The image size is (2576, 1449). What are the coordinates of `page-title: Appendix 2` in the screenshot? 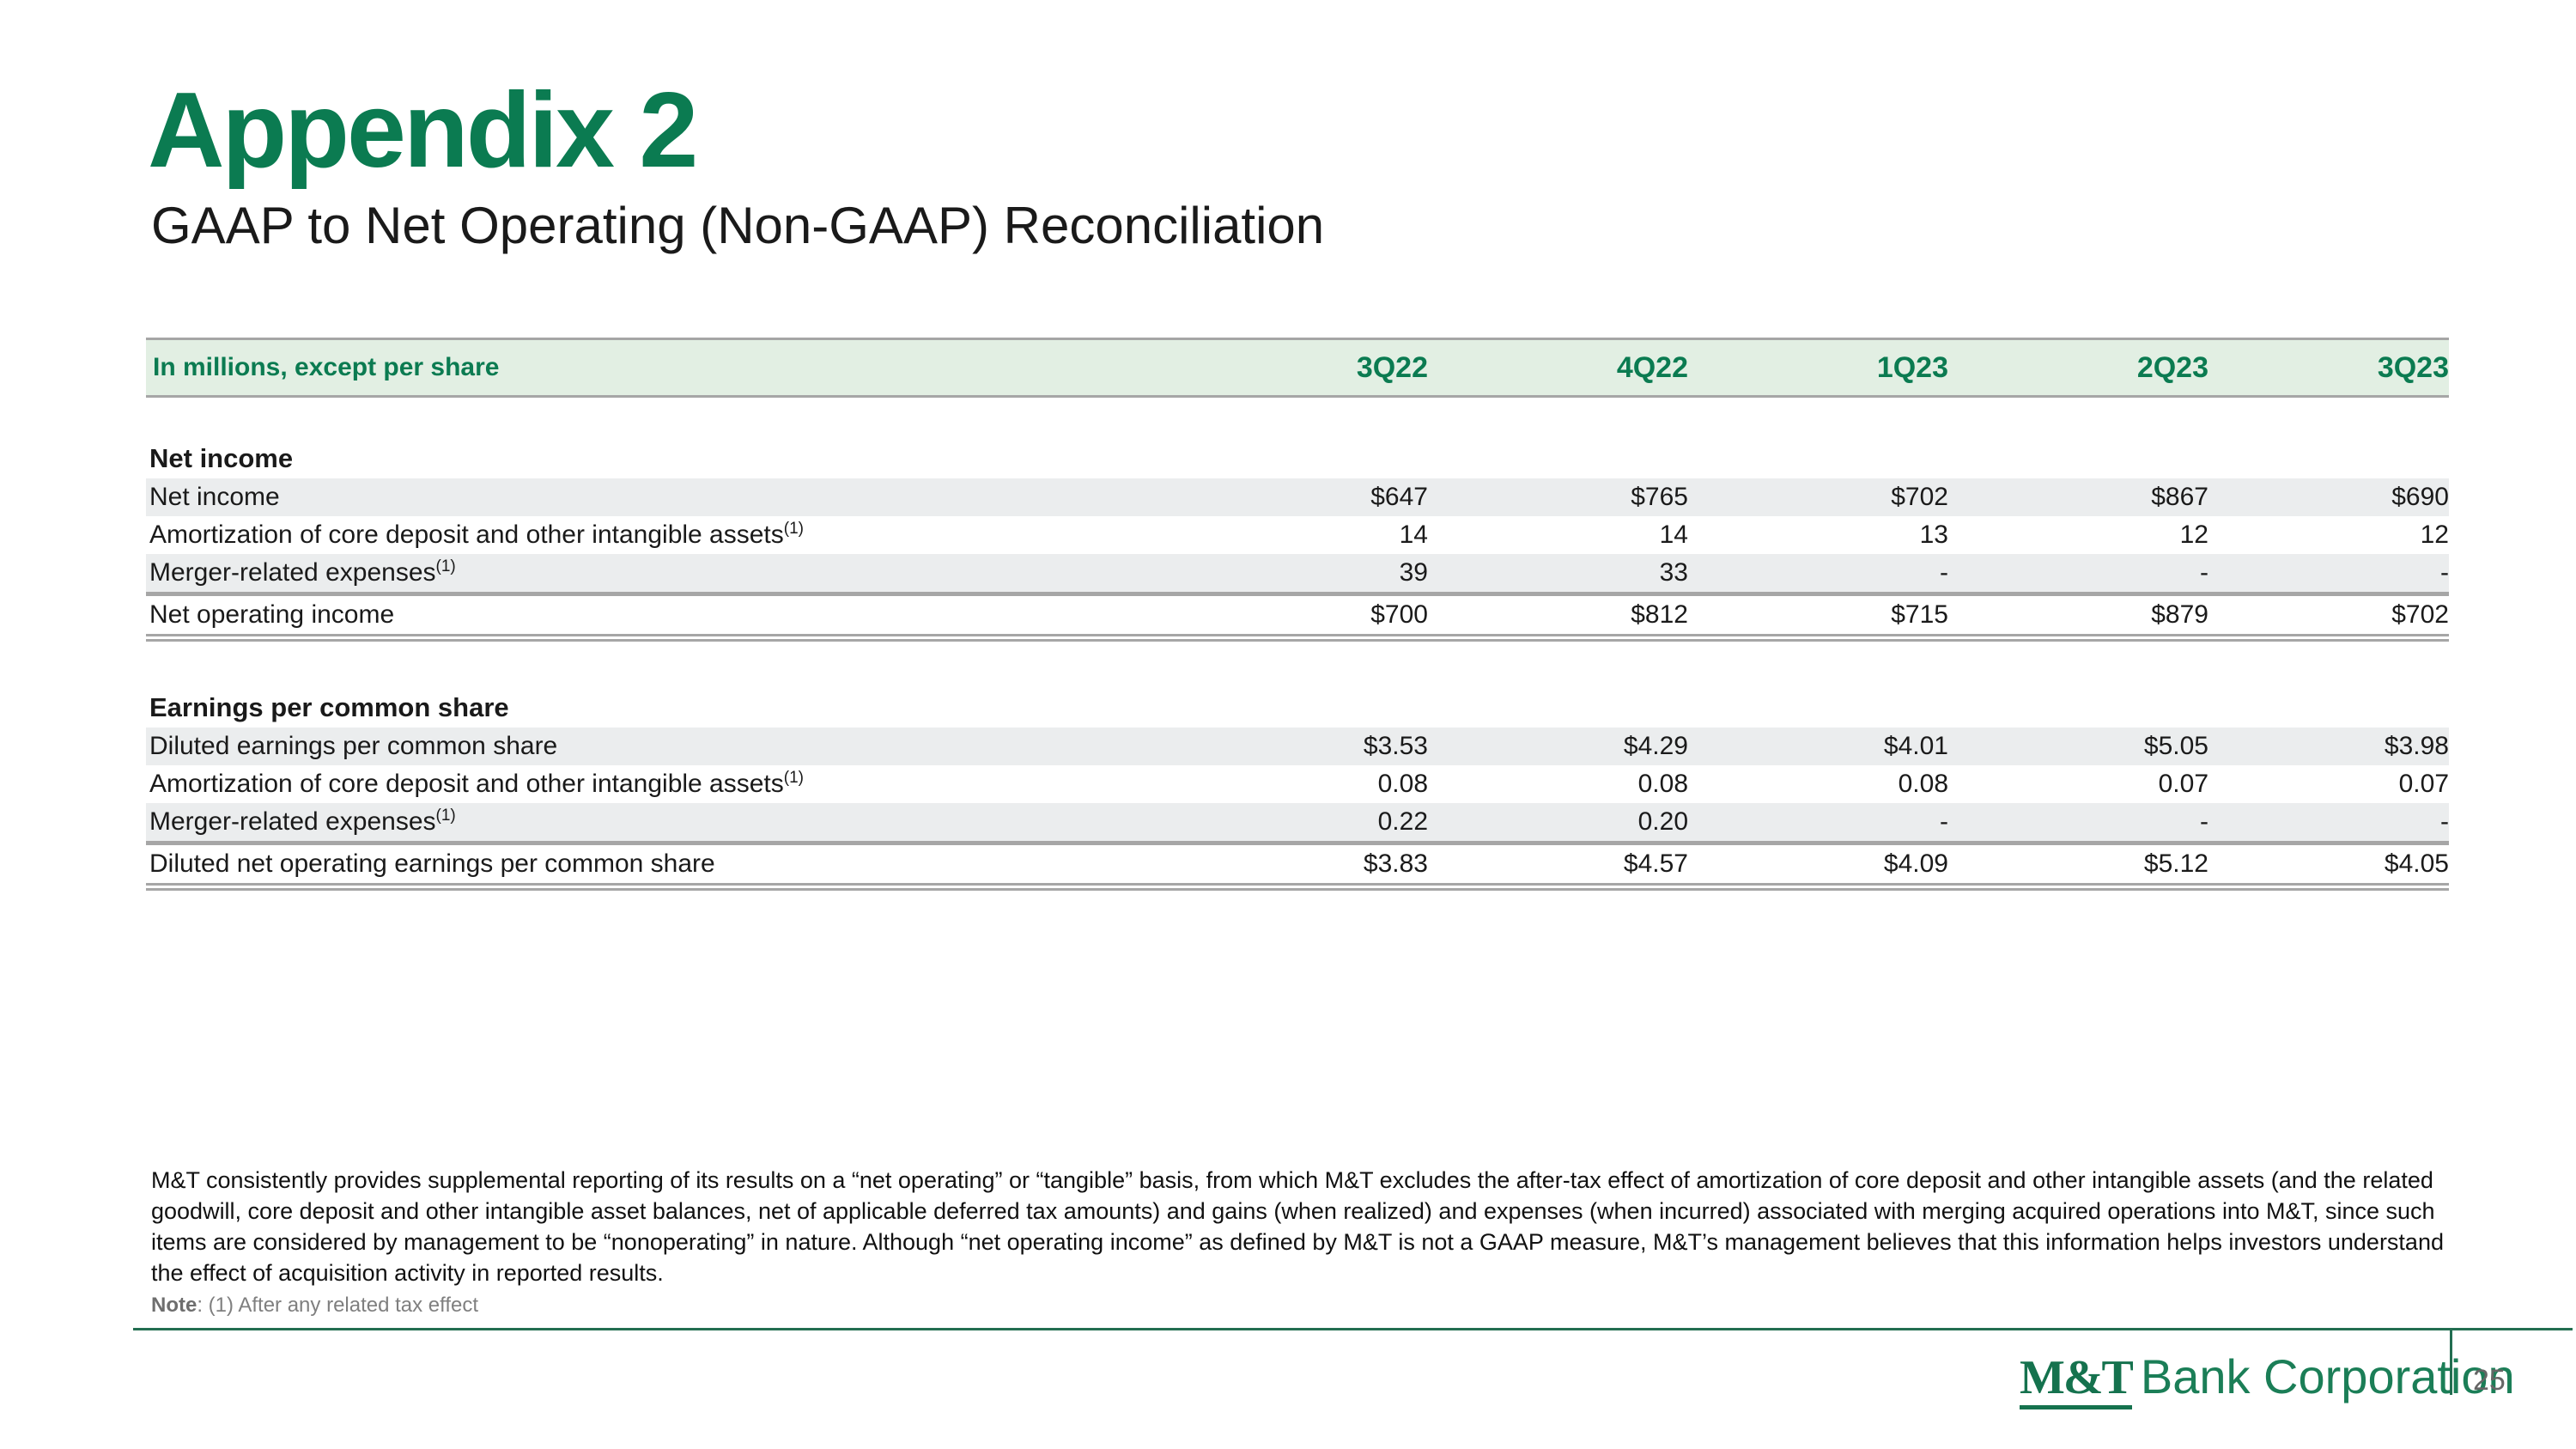 It's located at (423, 130).